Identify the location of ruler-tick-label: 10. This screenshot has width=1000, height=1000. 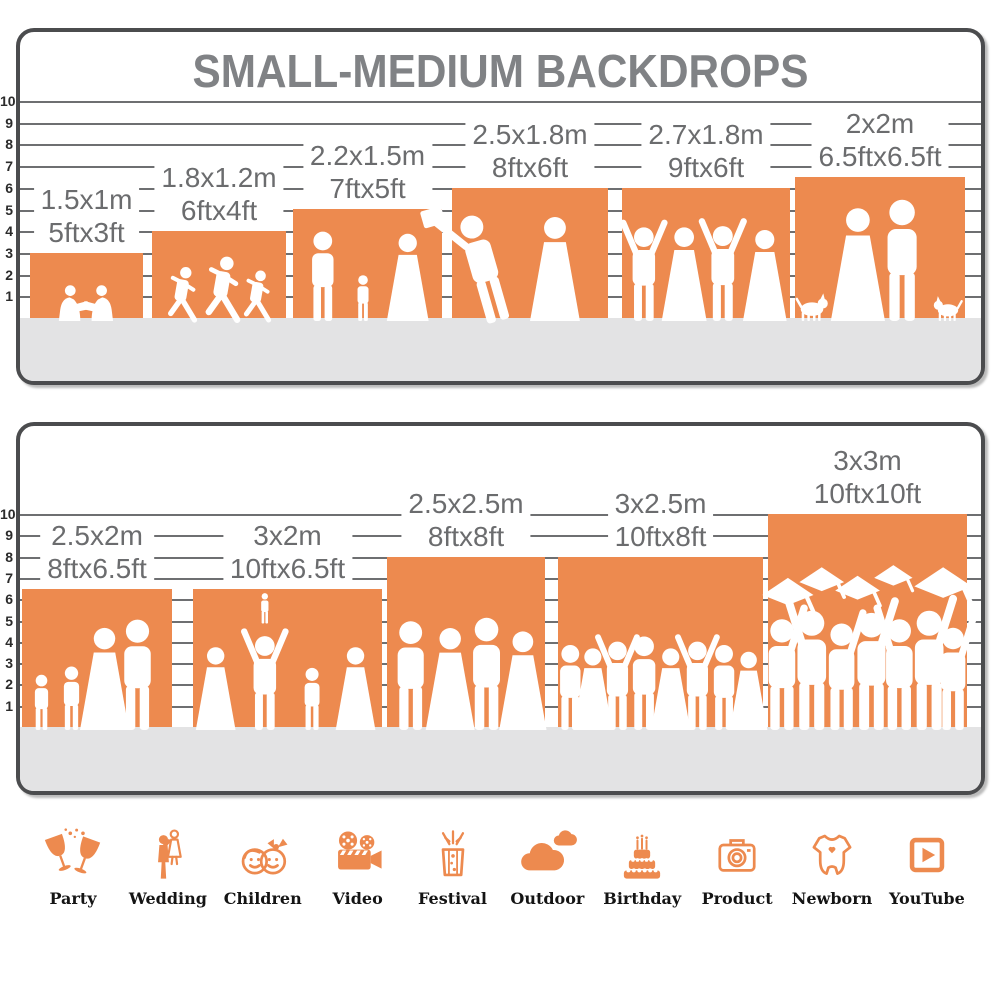
(8, 101).